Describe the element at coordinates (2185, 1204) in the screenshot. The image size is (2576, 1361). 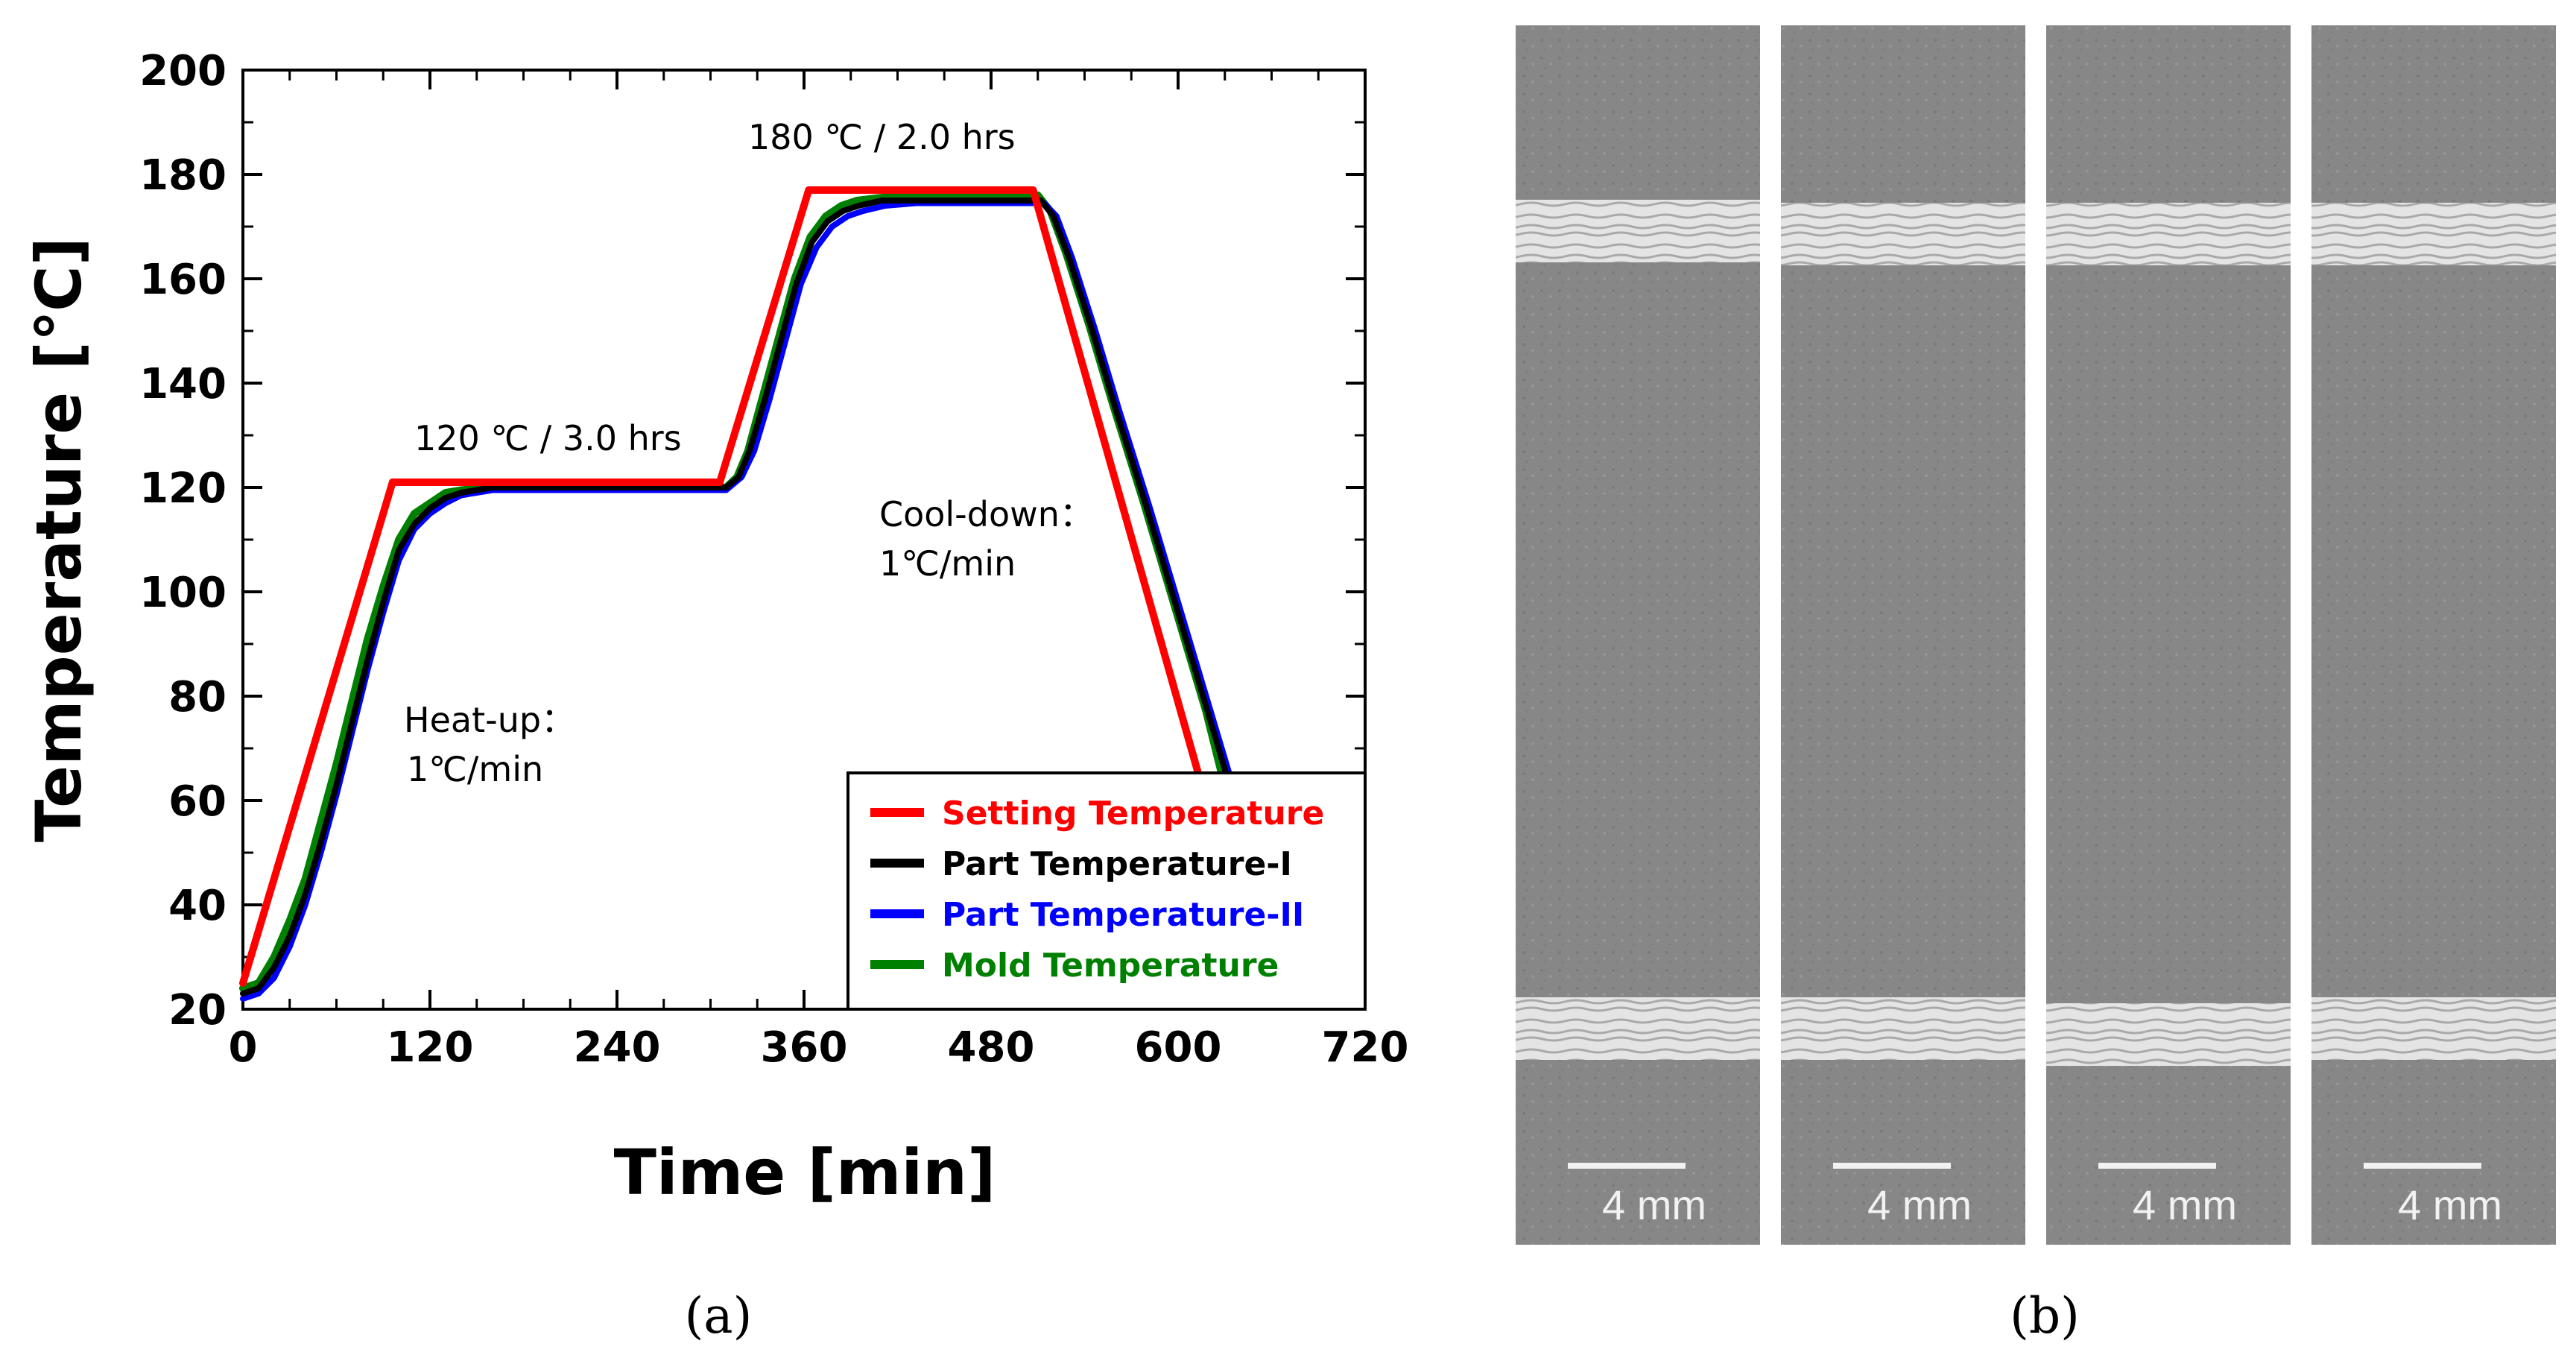
I see `scale-label-3: 4 mm` at that location.